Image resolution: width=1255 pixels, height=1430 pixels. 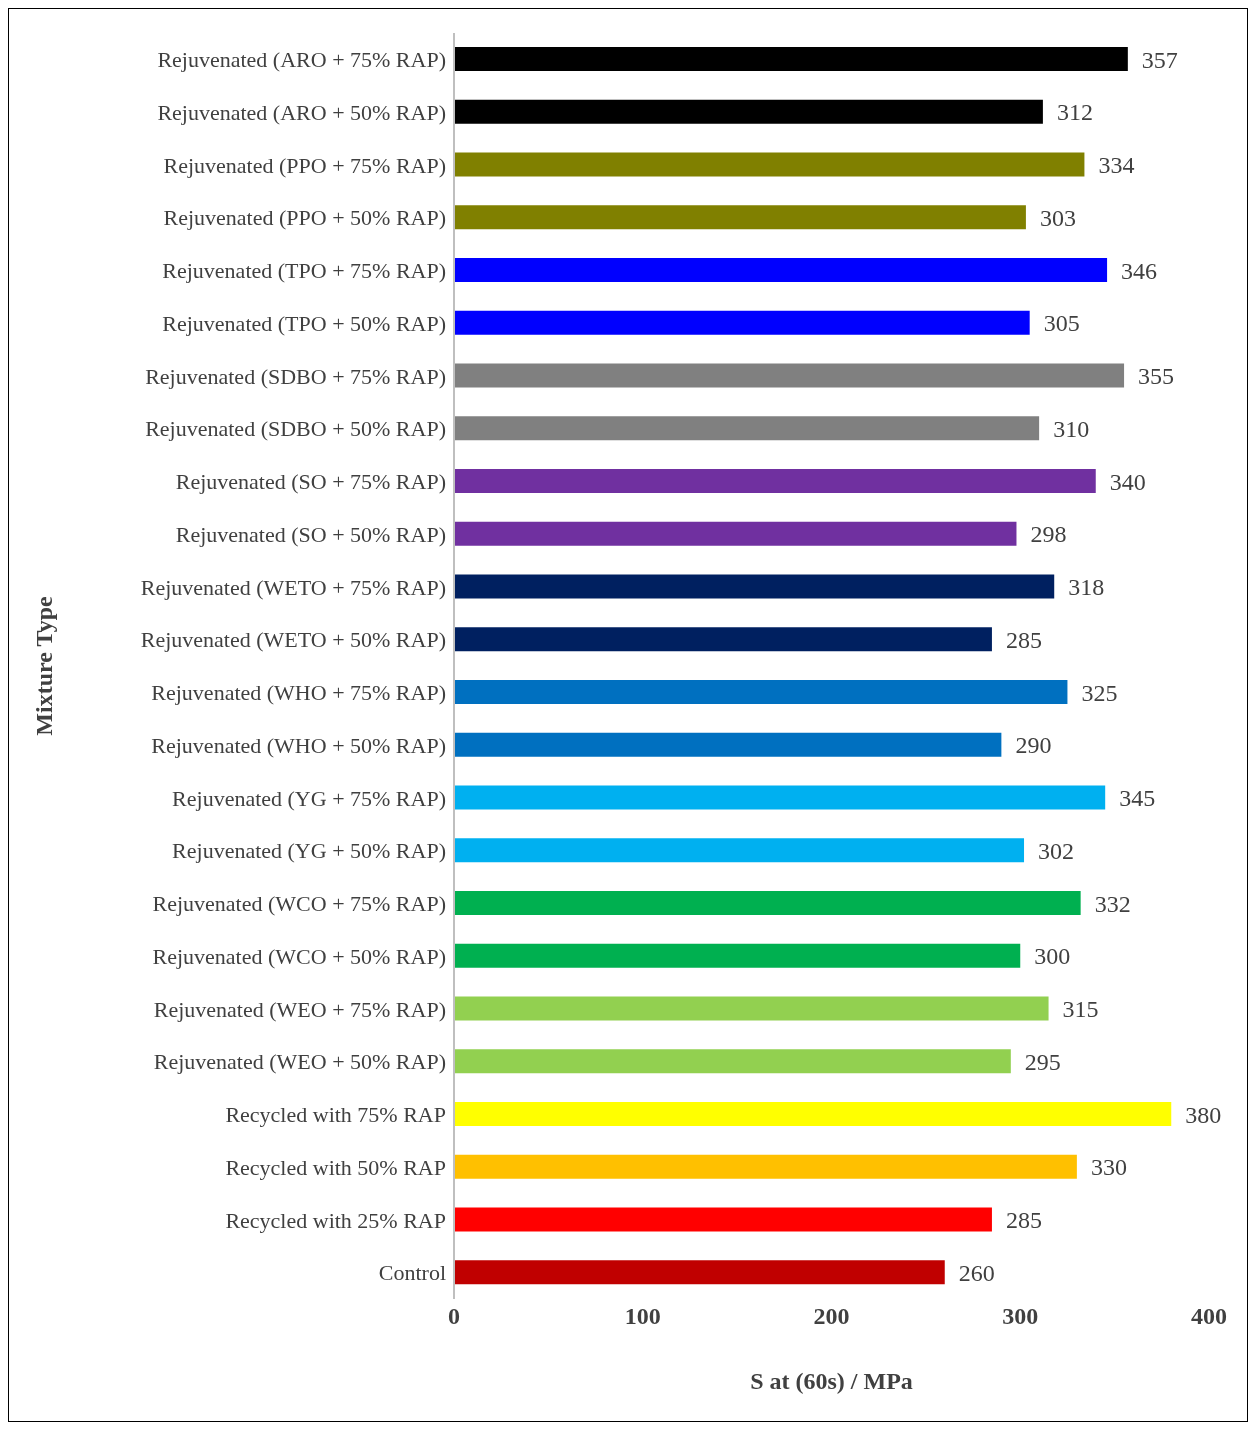 I want to click on y-tick-label: Rejuvenated (WETO + 50% RAP), so click(x=293, y=640).